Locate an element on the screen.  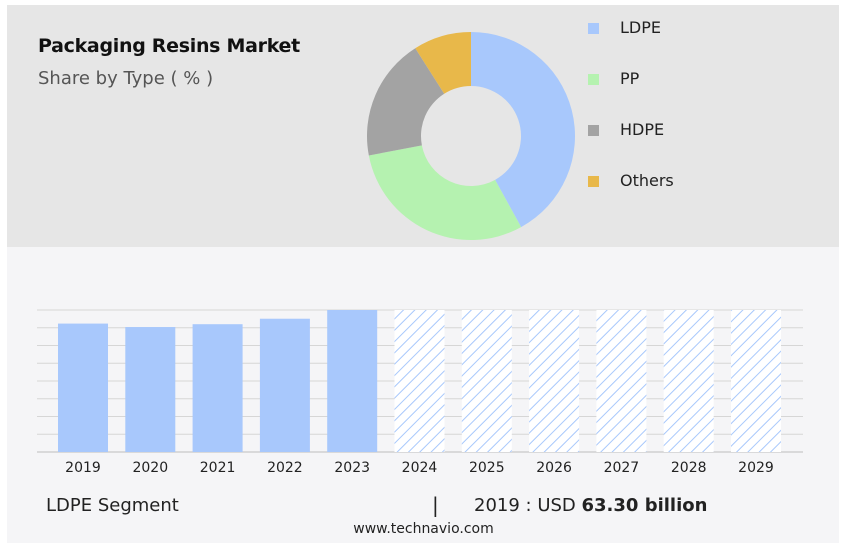
footer-value-amount: 63.30 billion is located at coordinates (644, 505).